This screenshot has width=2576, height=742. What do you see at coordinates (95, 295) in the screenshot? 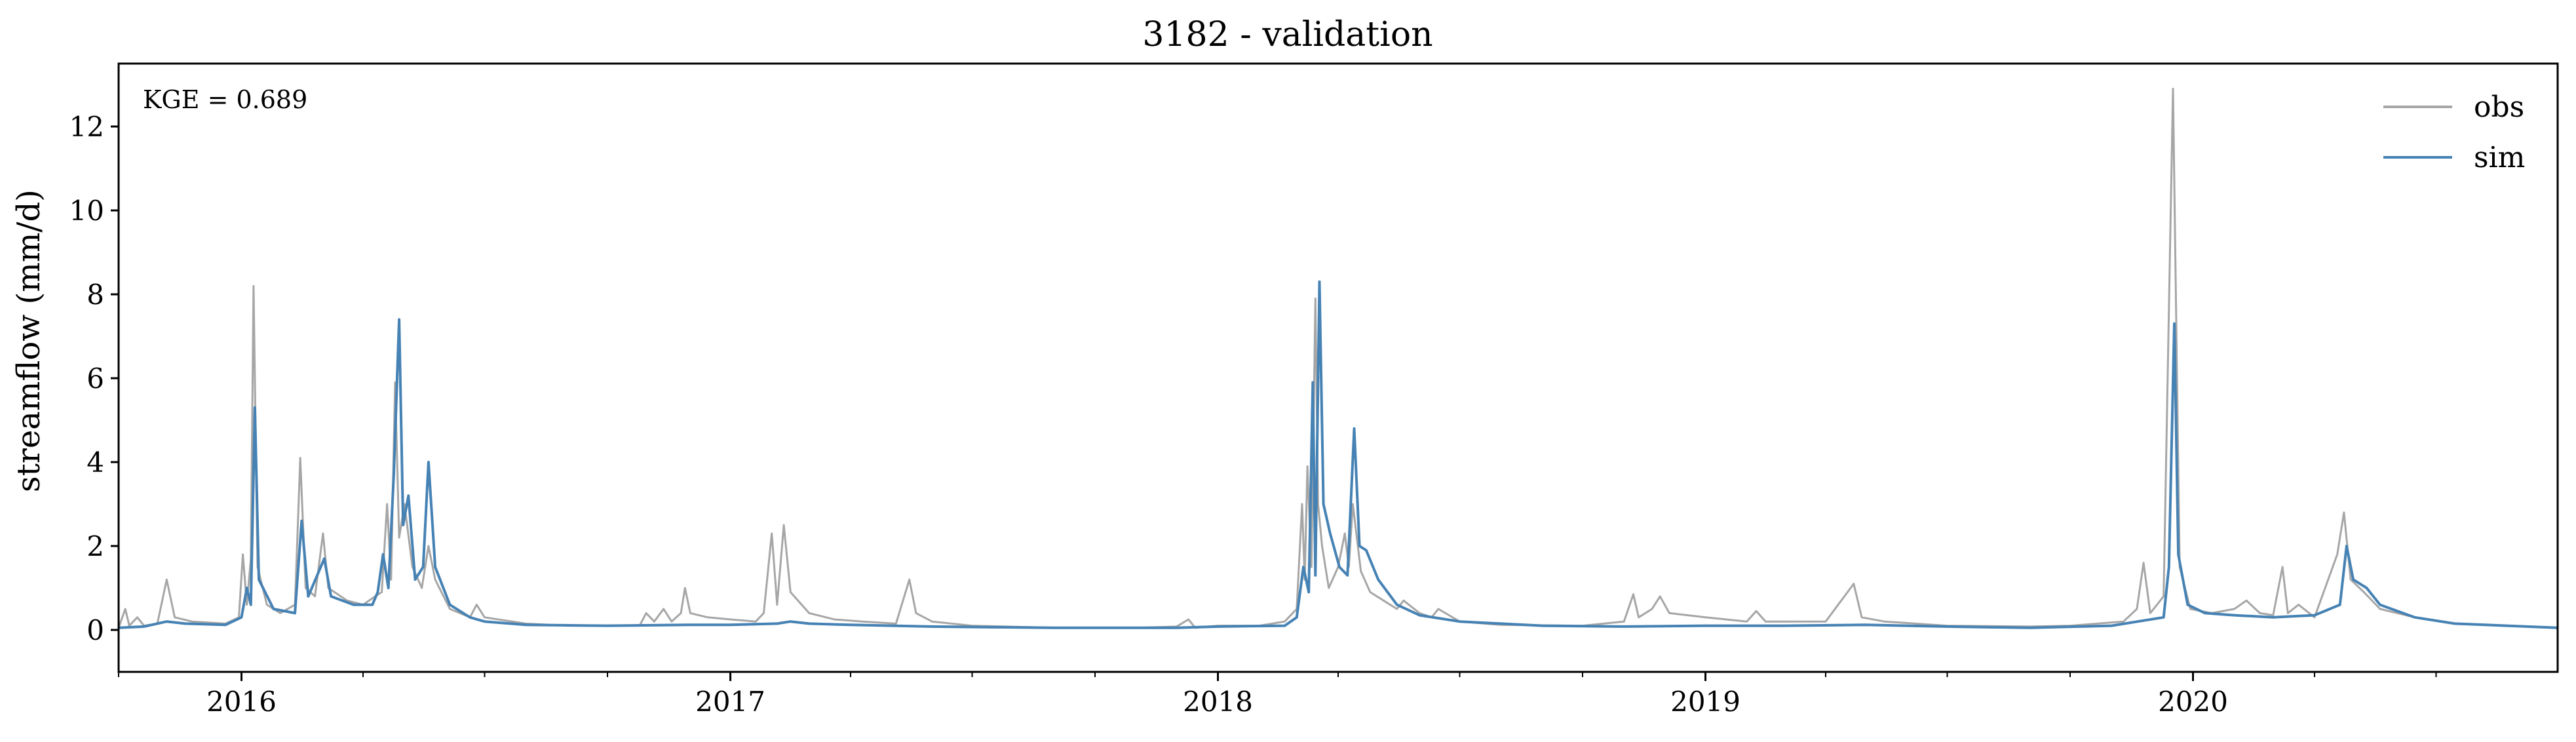
I see `y-tick-label: 8` at bounding box center [95, 295].